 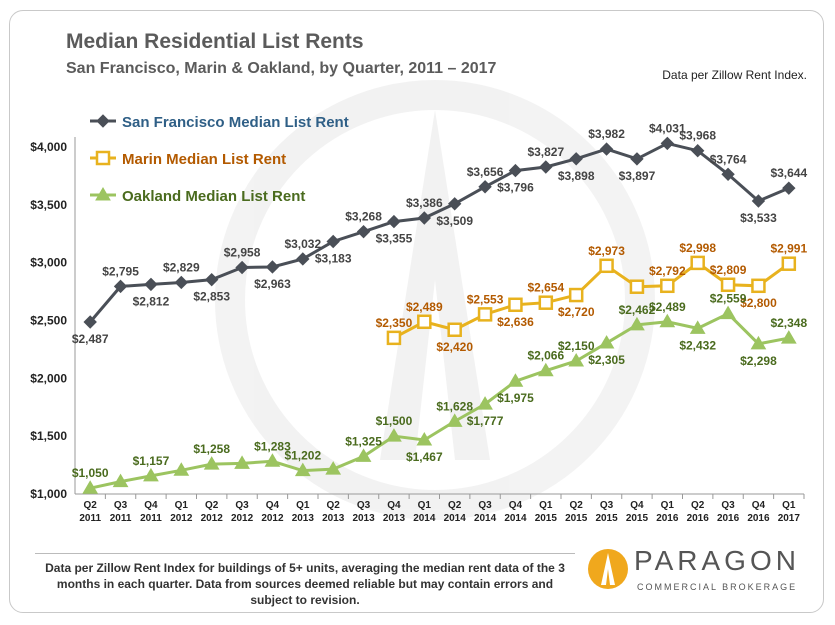 I want to click on legend-marker-oakland, so click(x=103, y=194).